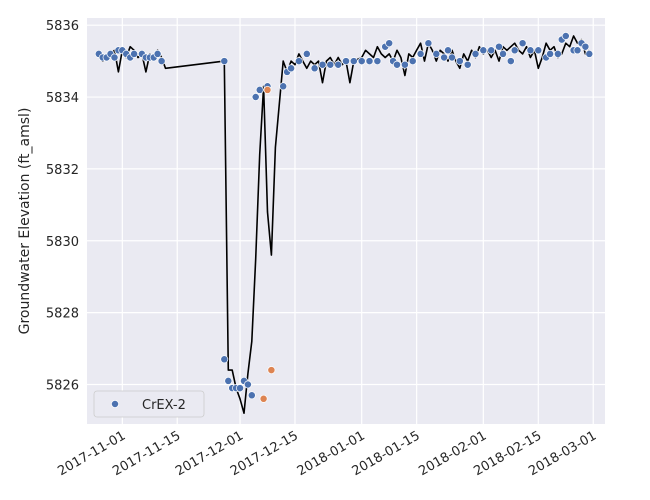 The width and height of the screenshot is (650, 500). I want to click on legend-box, so click(149, 404).